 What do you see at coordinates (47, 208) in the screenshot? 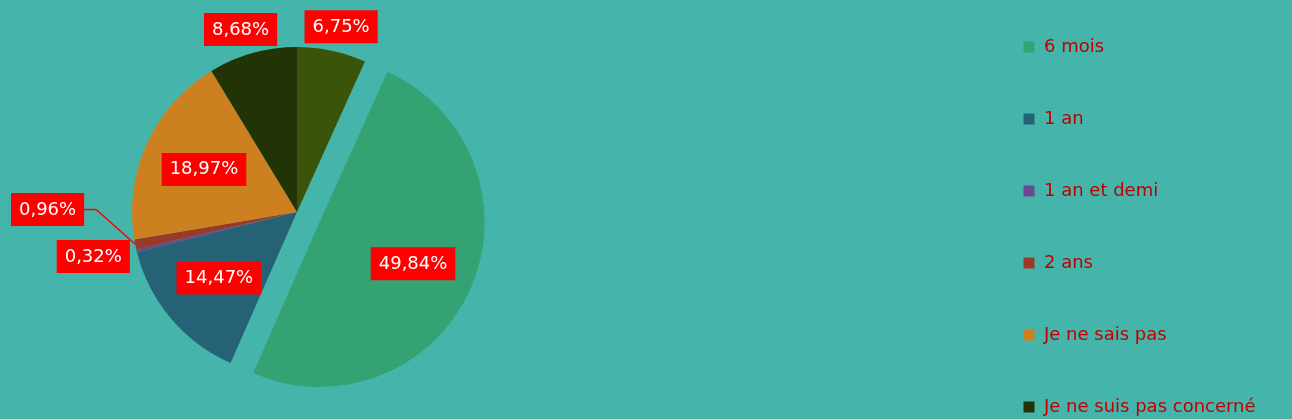
I see `data-label: 0,96%` at bounding box center [47, 208].